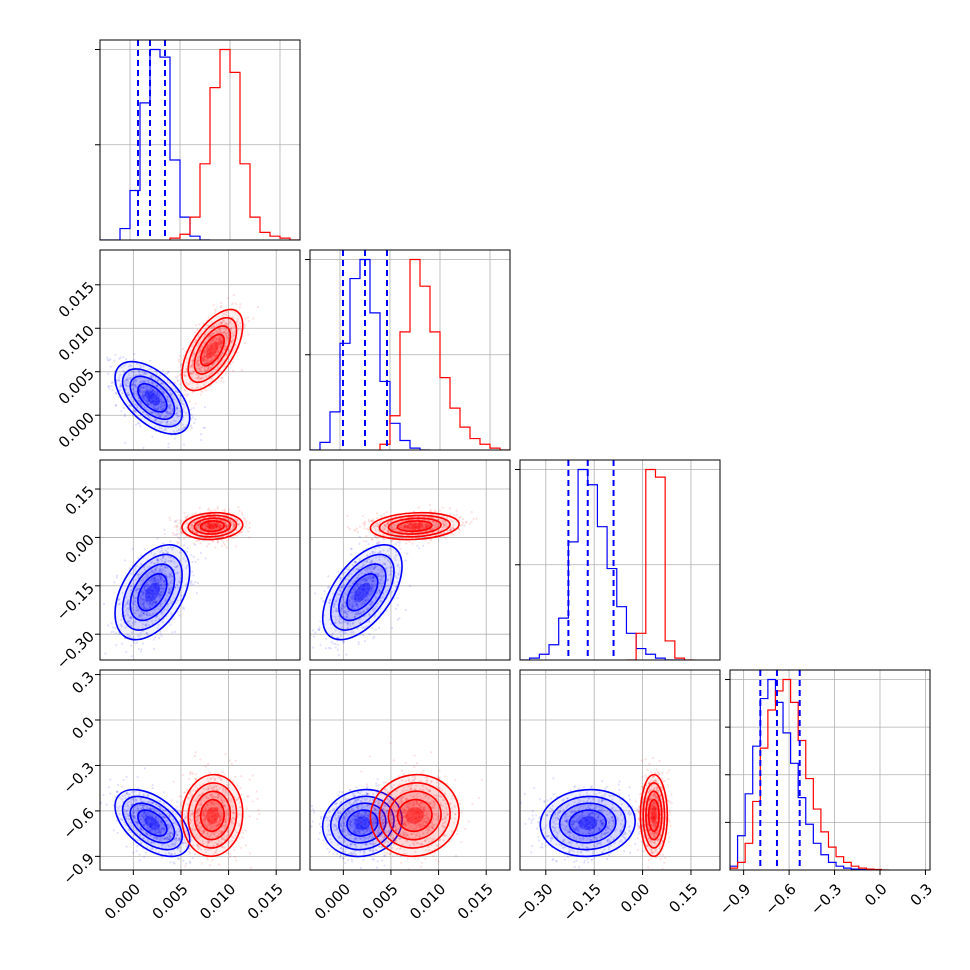 The height and width of the screenshot is (970, 970). Describe the element at coordinates (200, 560) in the screenshot. I see `axes-frame` at that location.